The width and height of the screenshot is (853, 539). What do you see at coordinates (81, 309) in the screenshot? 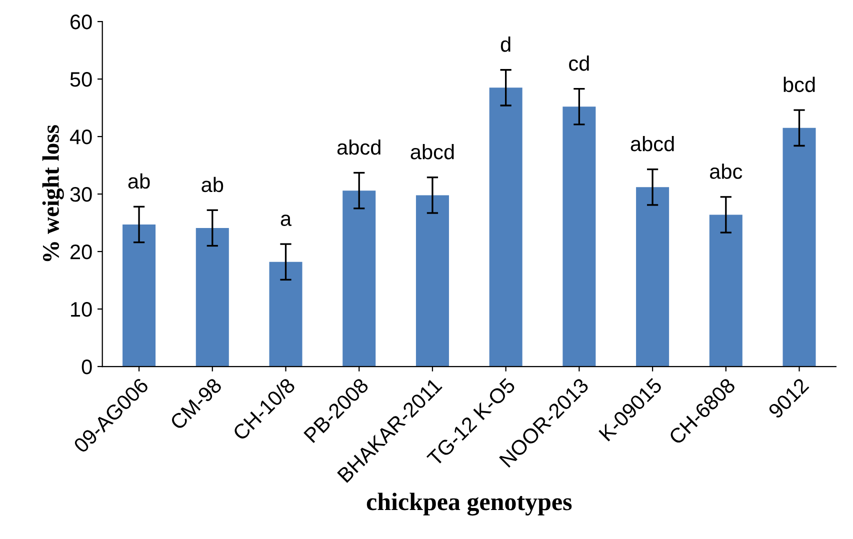
I see `y-tick-label: 10` at bounding box center [81, 309].